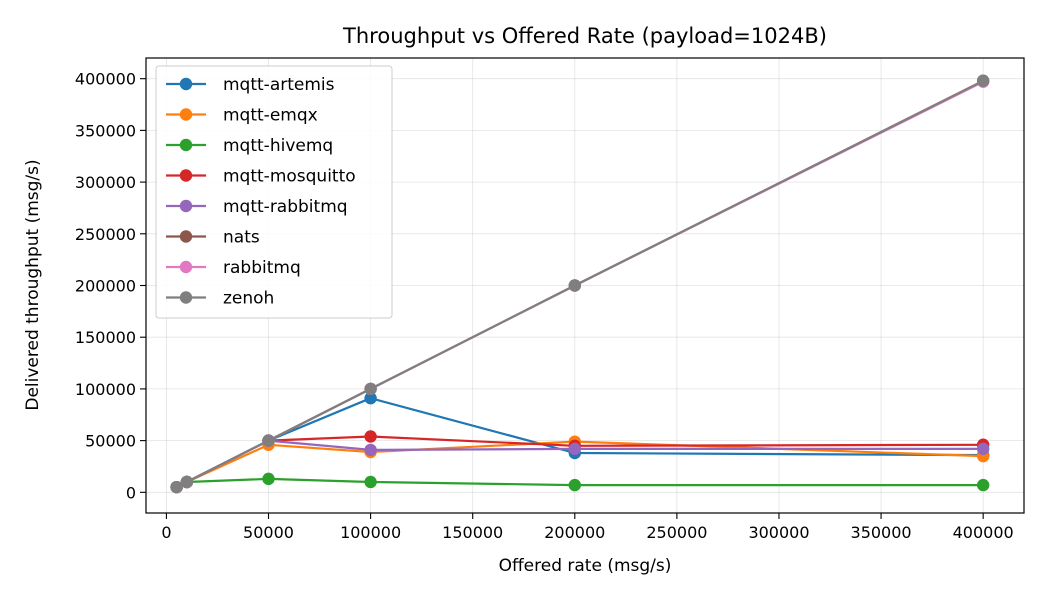 This screenshot has width=1050, height=600. Describe the element at coordinates (105, 286) in the screenshot. I see `y-tick-label: 200000` at that location.